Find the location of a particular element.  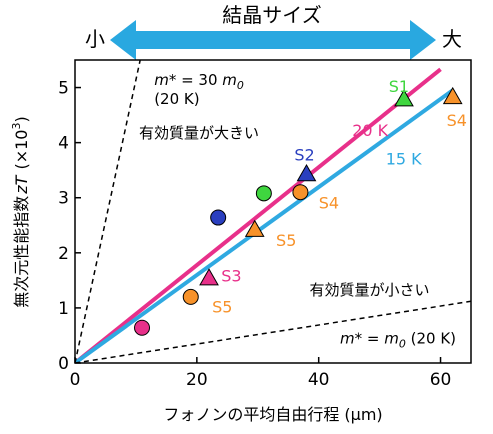

light-mass-formula-eq: * = is located at coordinates (370, 339).